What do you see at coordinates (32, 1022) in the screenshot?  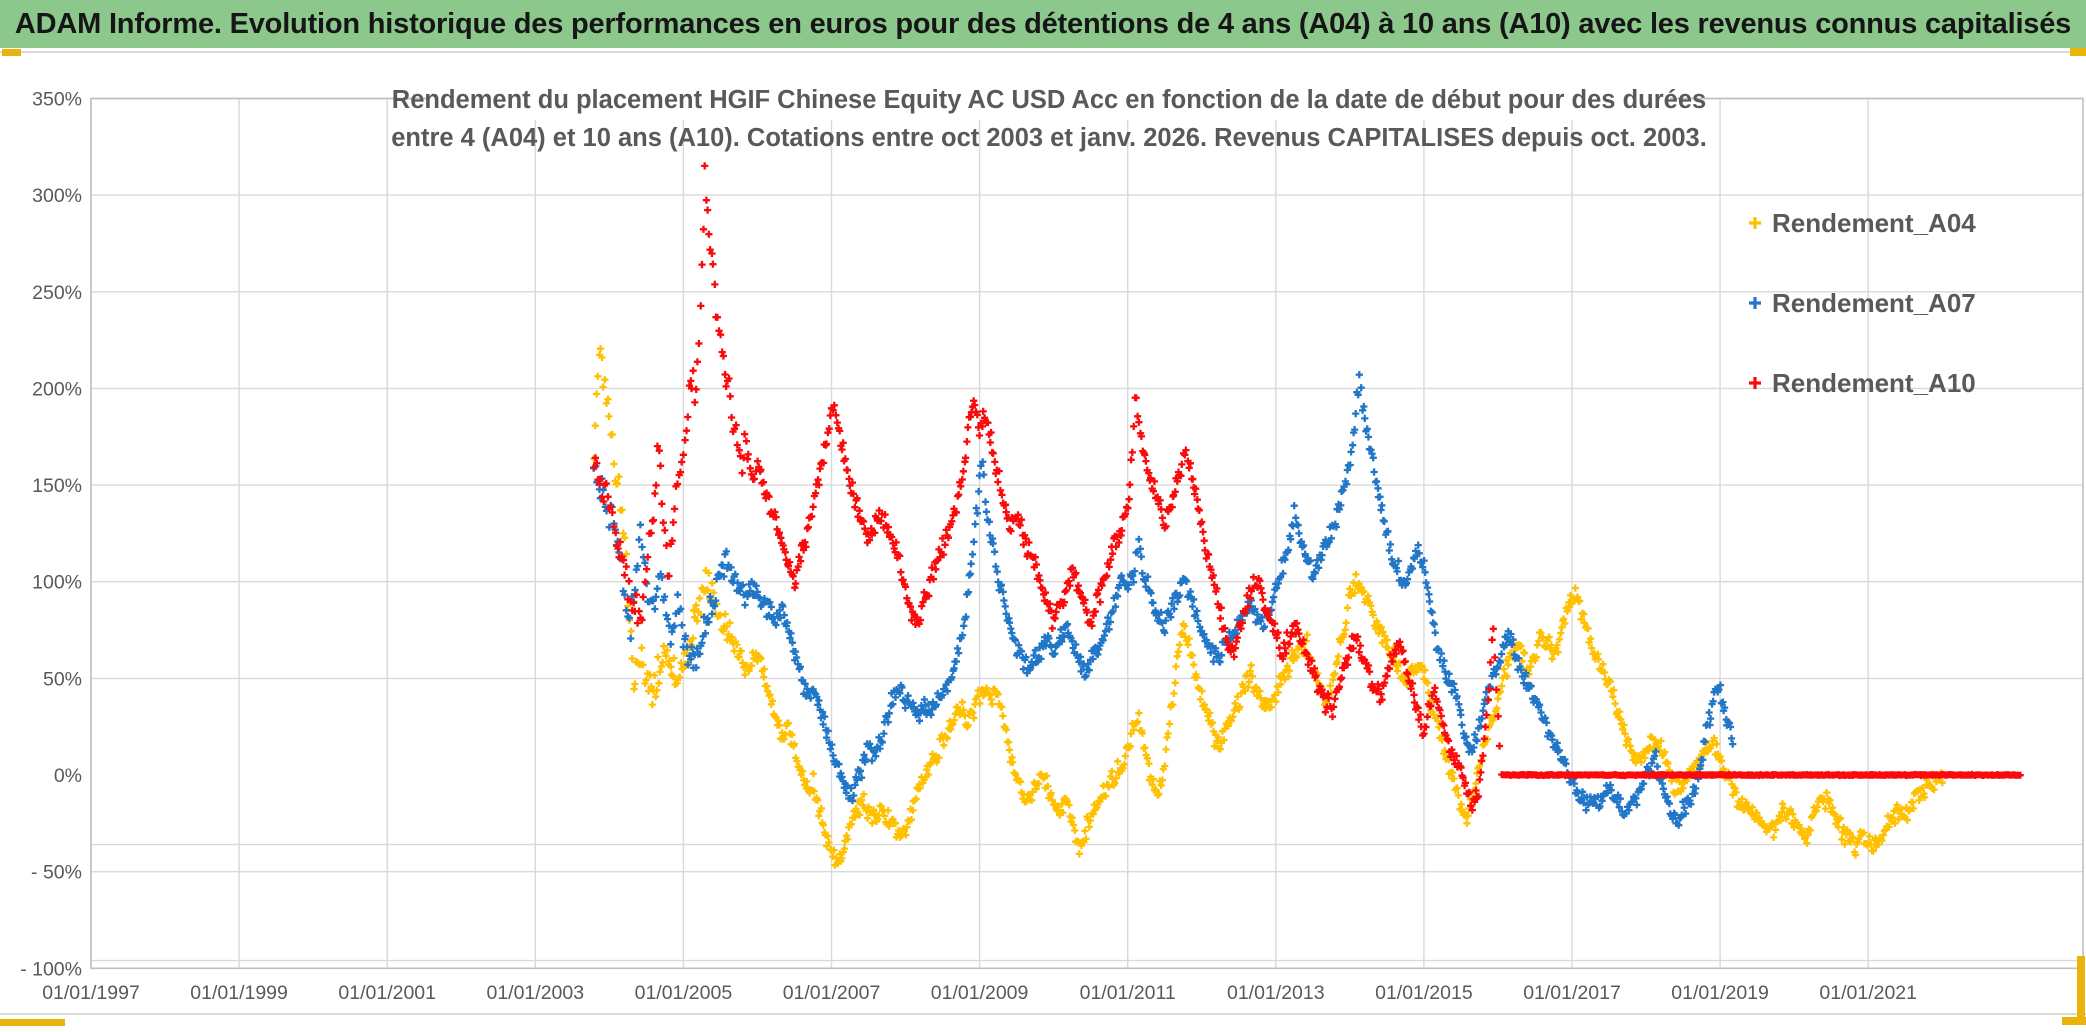 I see `gold-accent-bottom-left` at bounding box center [32, 1022].